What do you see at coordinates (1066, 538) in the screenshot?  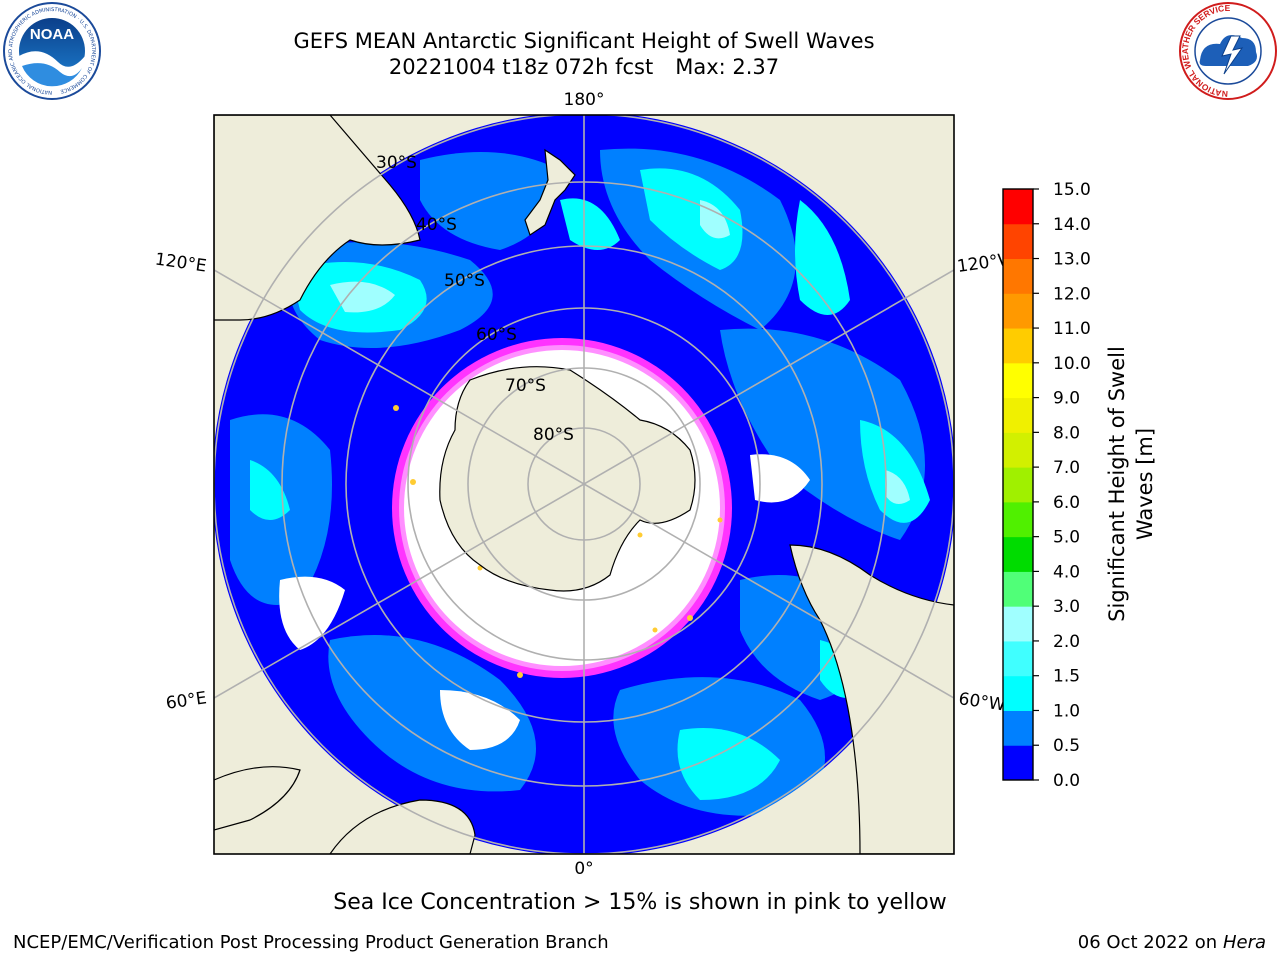 I see `colorbar-tick-label: 5.0` at bounding box center [1066, 538].